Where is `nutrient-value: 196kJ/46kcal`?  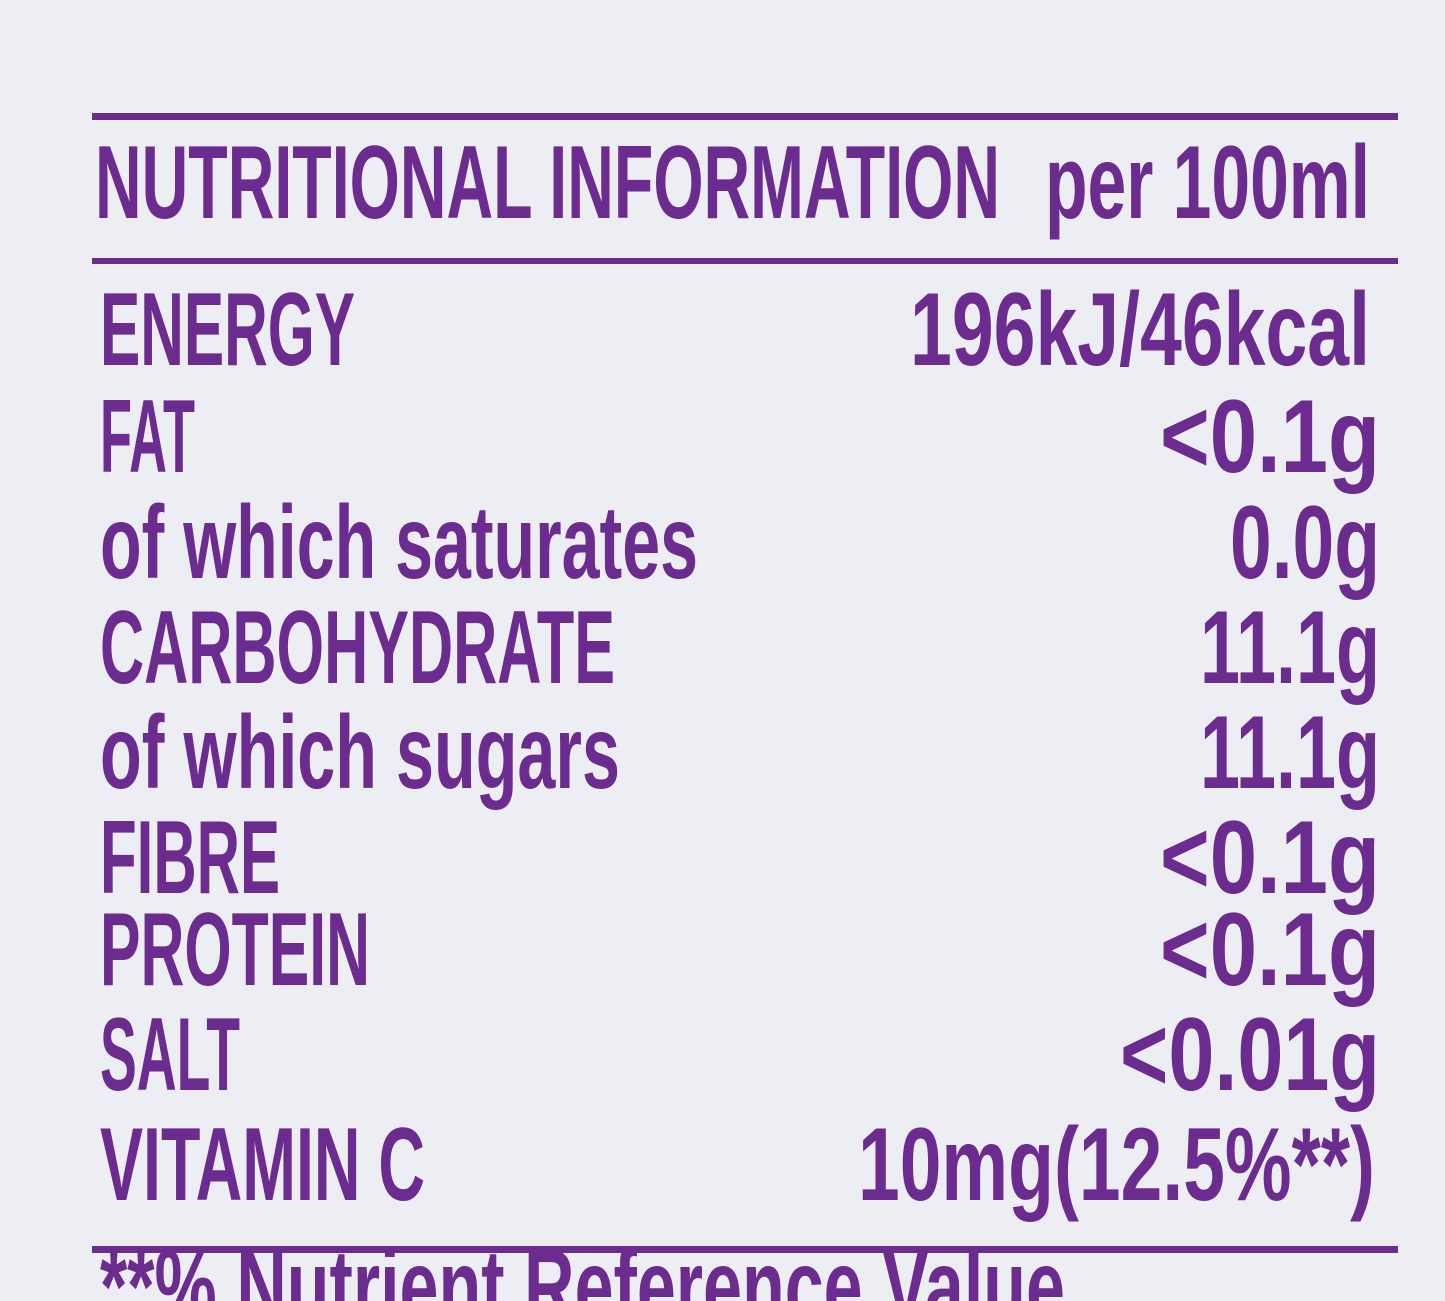 nutrient-value: 196kJ/46kcal is located at coordinates (1140, 330).